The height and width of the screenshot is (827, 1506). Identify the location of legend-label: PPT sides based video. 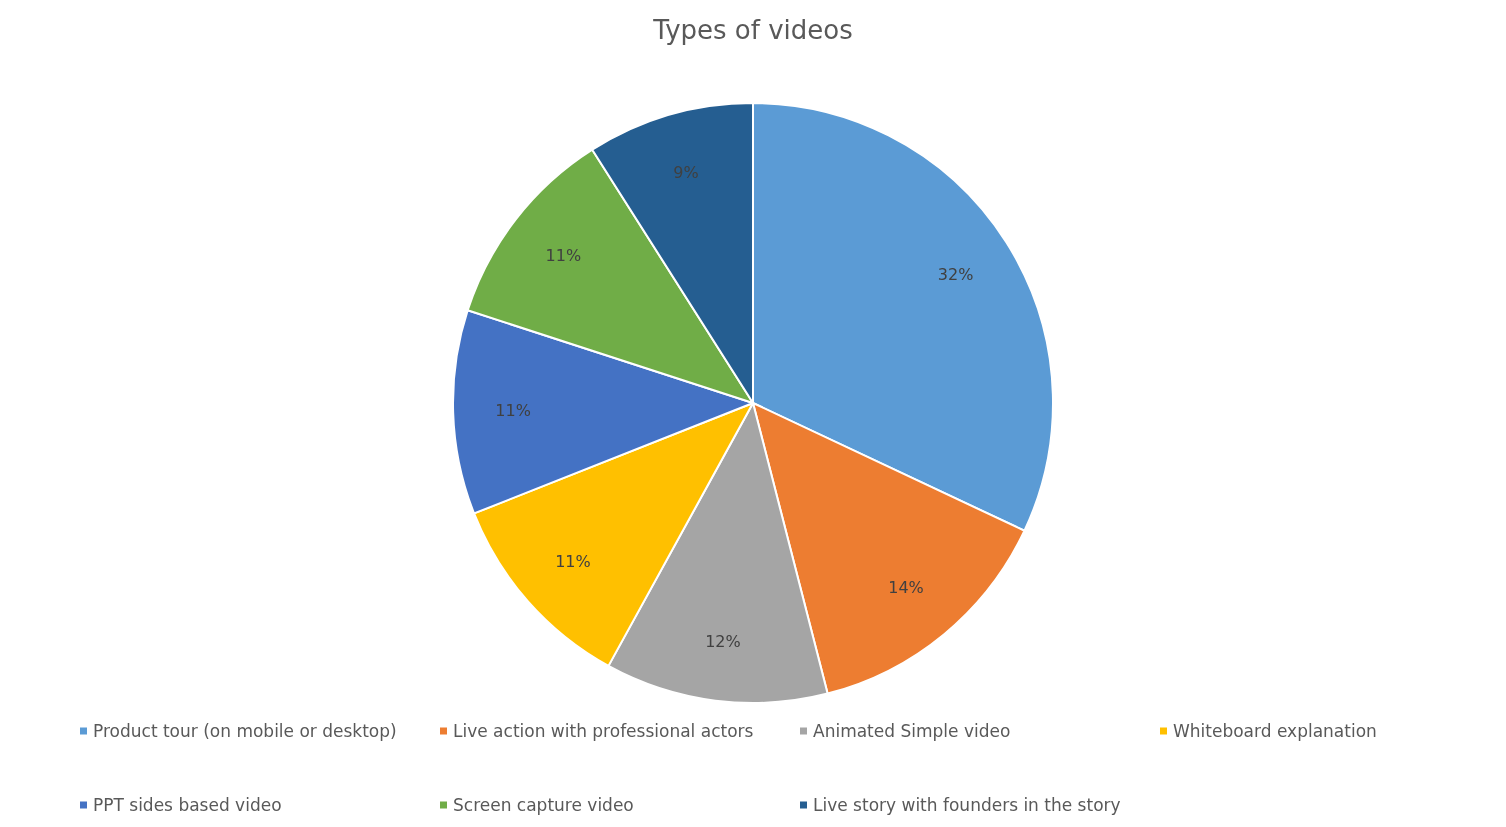
(187, 805).